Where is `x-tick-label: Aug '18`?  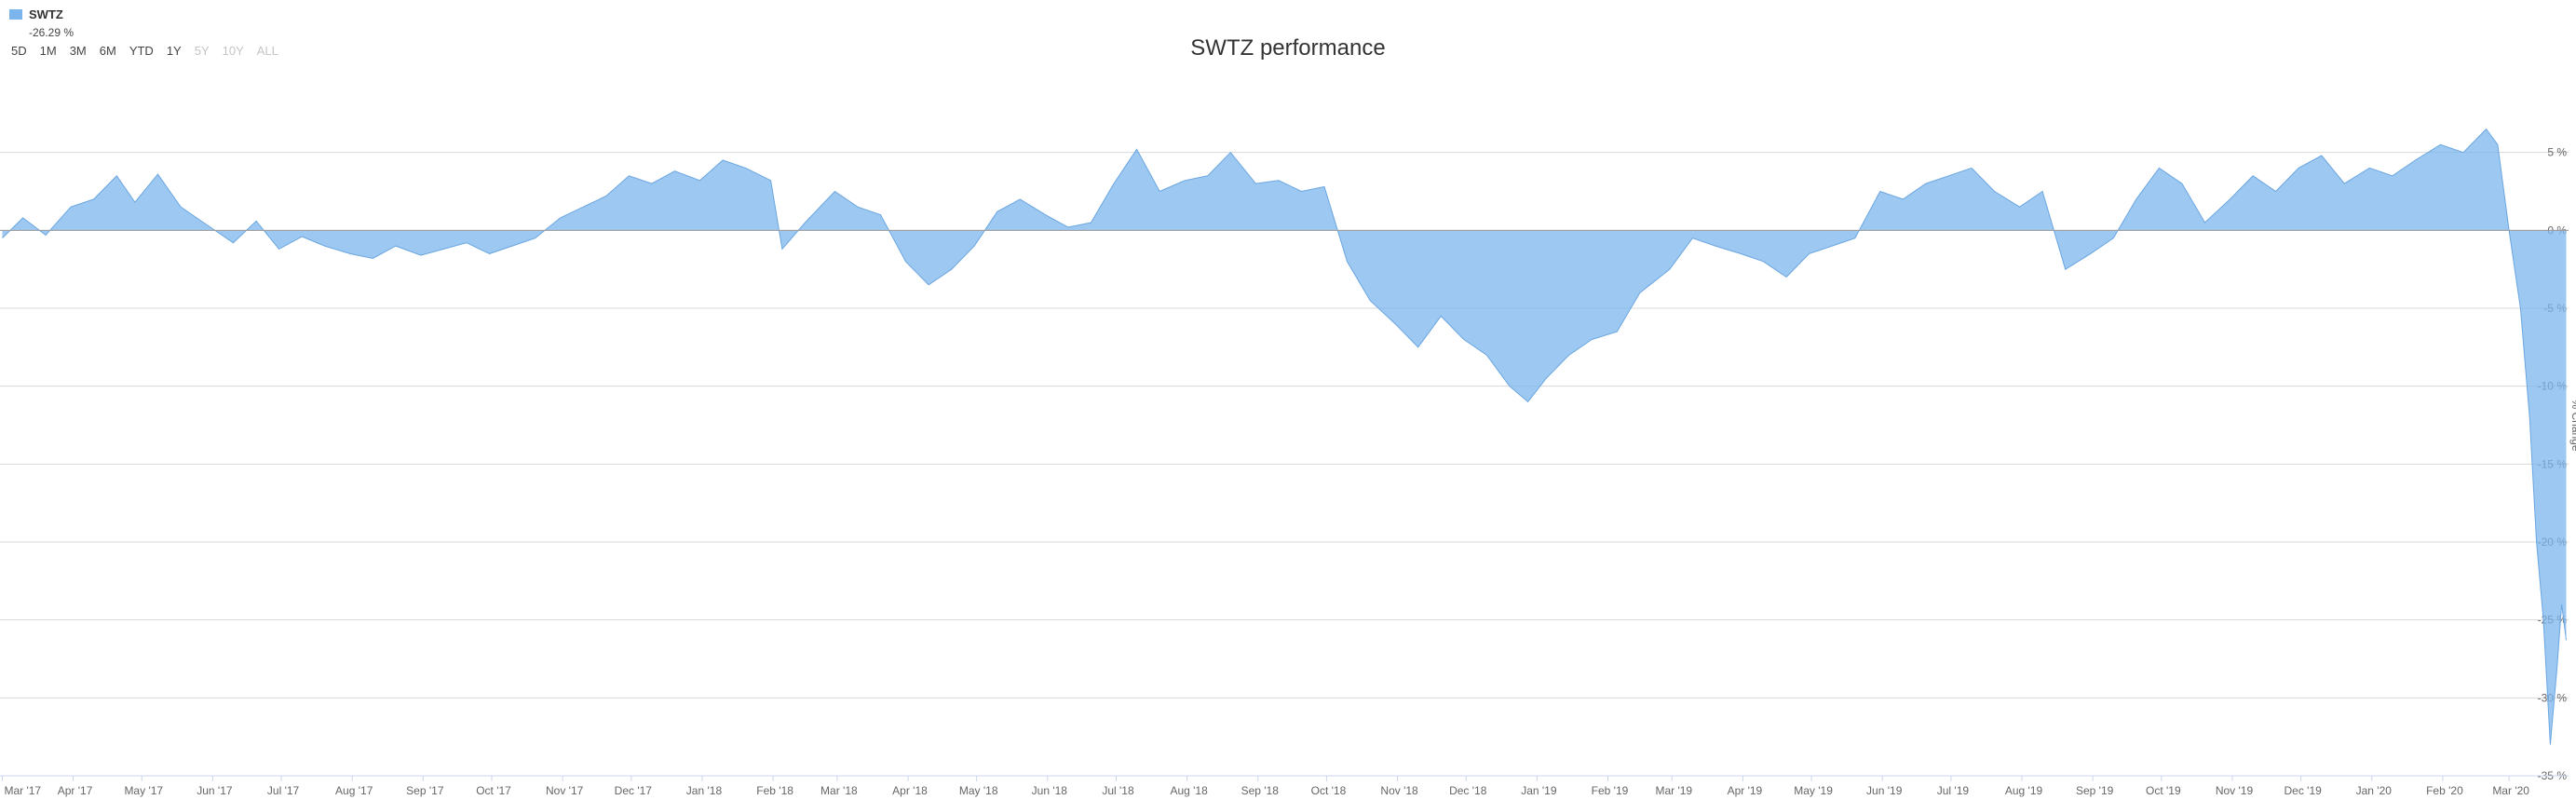 x-tick-label: Aug '18 is located at coordinates (1189, 790).